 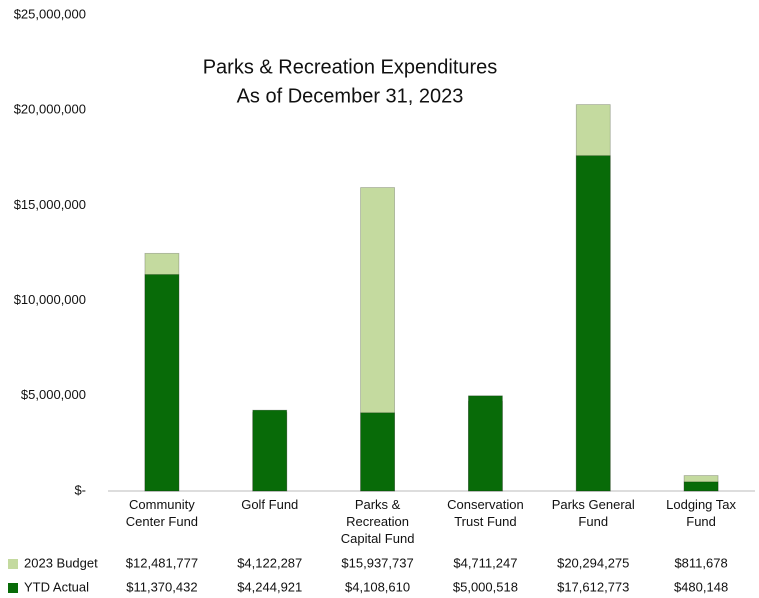 I want to click on x-category-label: Parks & Recreation Capital Fund, so click(x=377, y=521).